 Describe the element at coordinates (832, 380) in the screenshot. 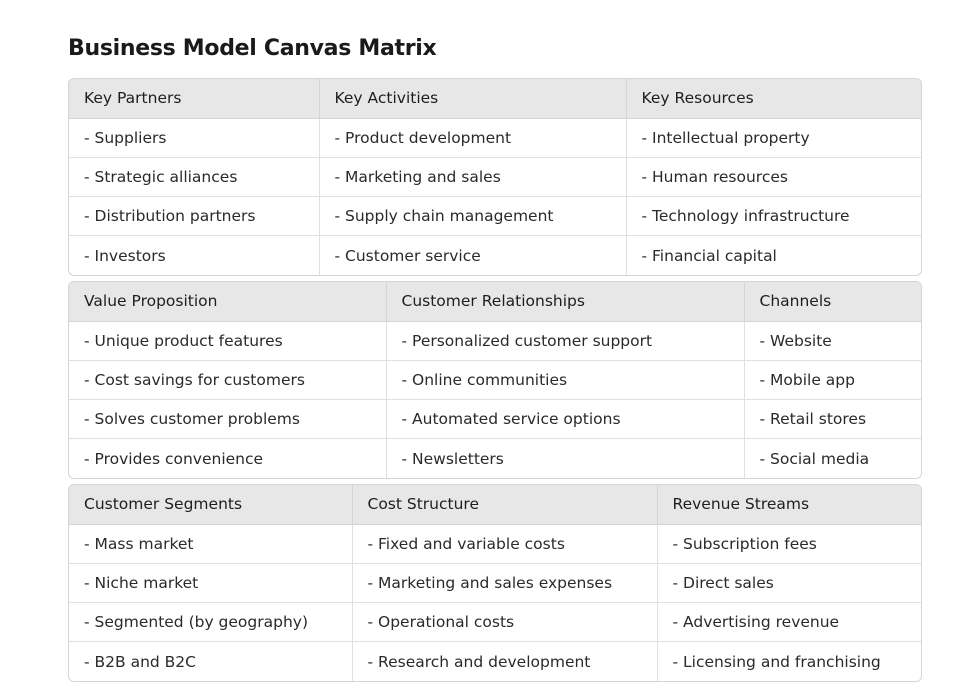

I see `table-cell: - Mobile app` at that location.